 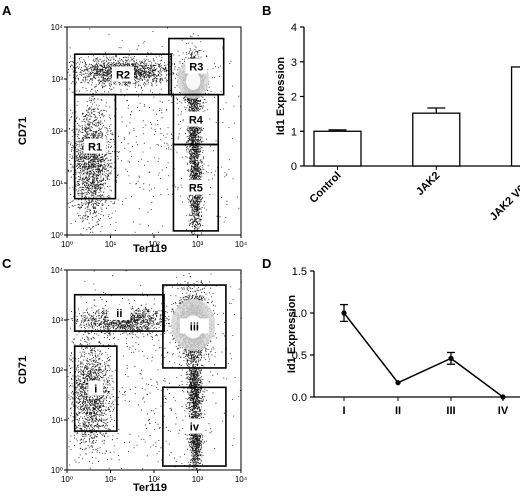 I want to click on panel-c-gate-label-2: iii, so click(x=194, y=327).